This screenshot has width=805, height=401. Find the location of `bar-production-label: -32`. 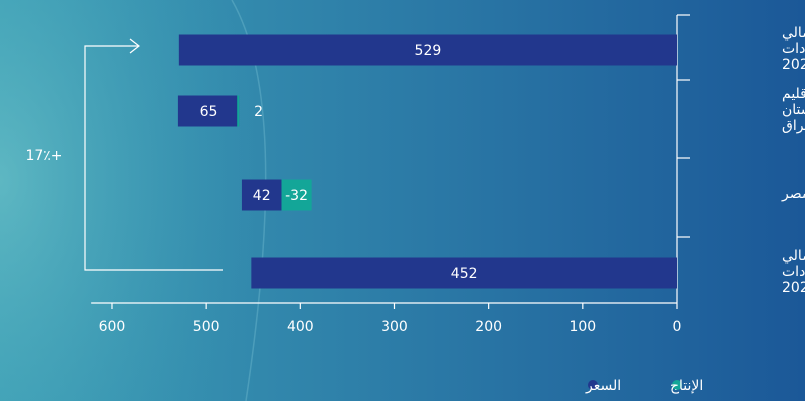

bar-production-label: -32 is located at coordinates (296, 196).